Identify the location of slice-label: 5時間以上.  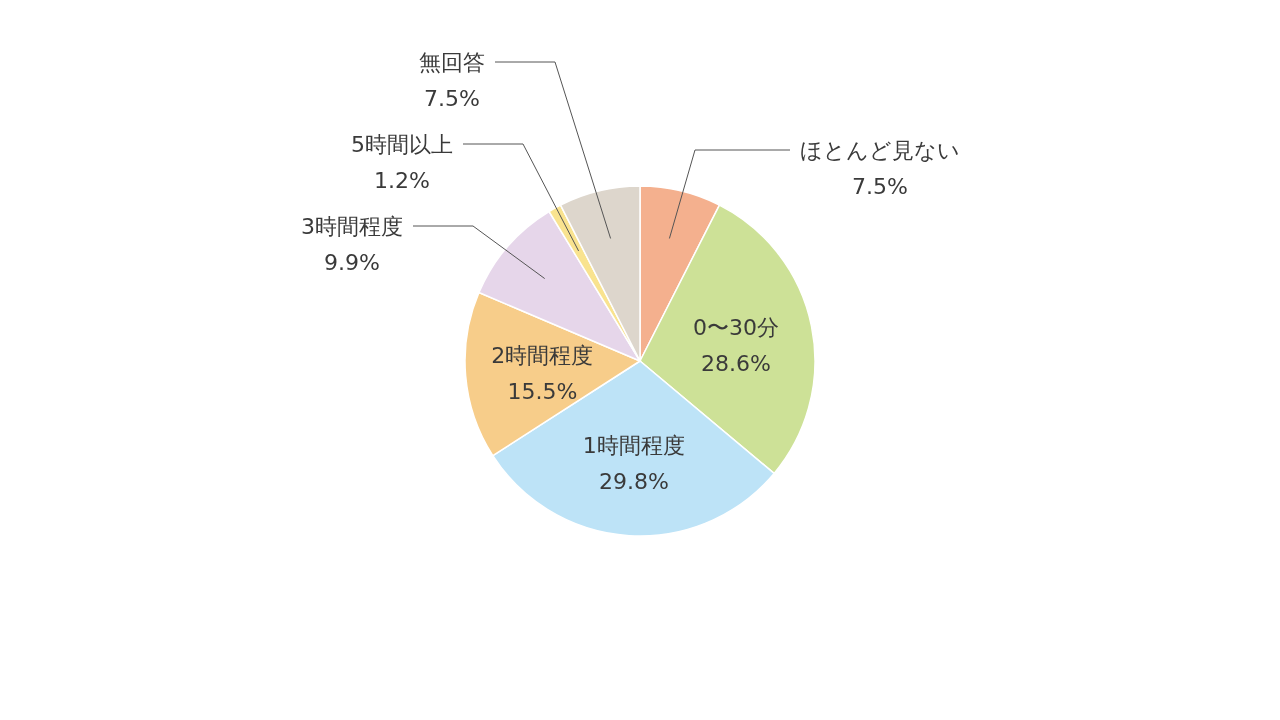
(402, 144).